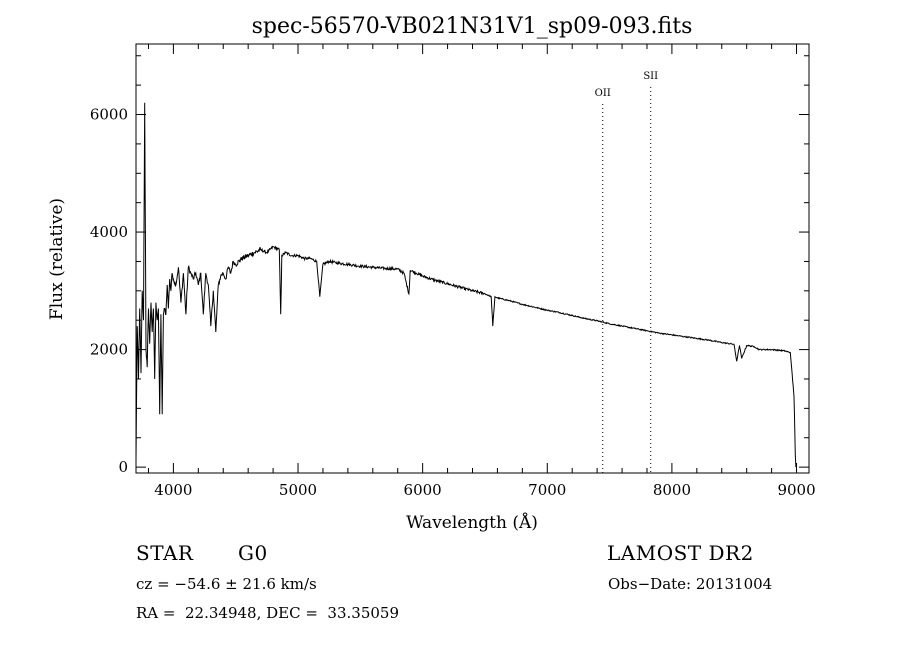  Describe the element at coordinates (109, 232) in the screenshot. I see `y-tick-label: 4000` at that location.